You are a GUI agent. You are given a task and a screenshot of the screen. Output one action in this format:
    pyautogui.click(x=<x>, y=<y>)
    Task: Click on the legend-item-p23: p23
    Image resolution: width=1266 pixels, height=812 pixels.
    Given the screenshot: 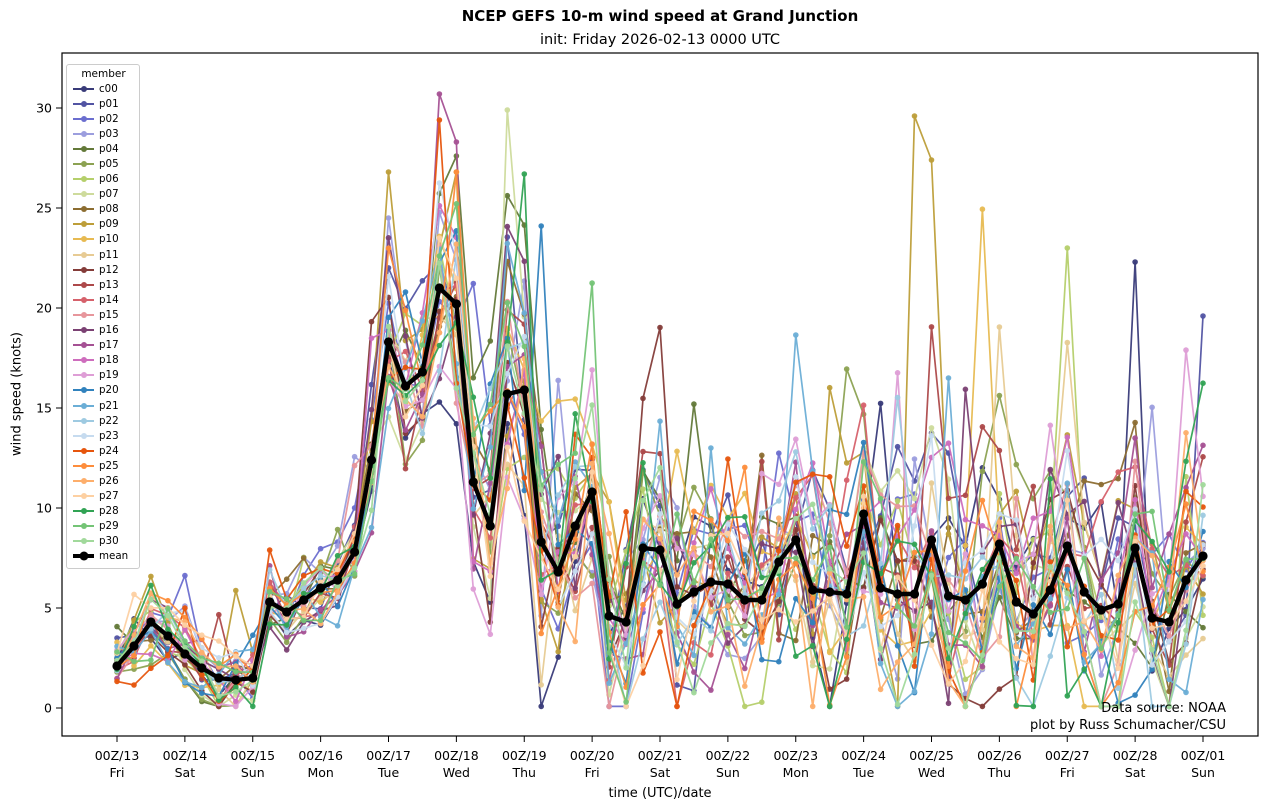 What is the action you would take?
    pyautogui.click(x=103, y=435)
    